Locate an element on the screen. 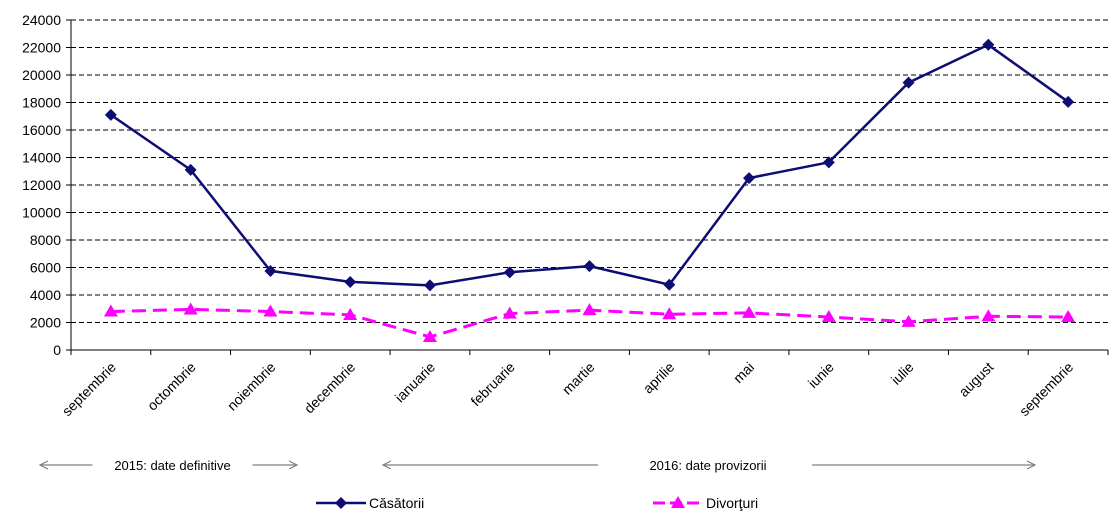 The height and width of the screenshot is (513, 1118). y-tick-label: 22000 is located at coordinates (41, 48).